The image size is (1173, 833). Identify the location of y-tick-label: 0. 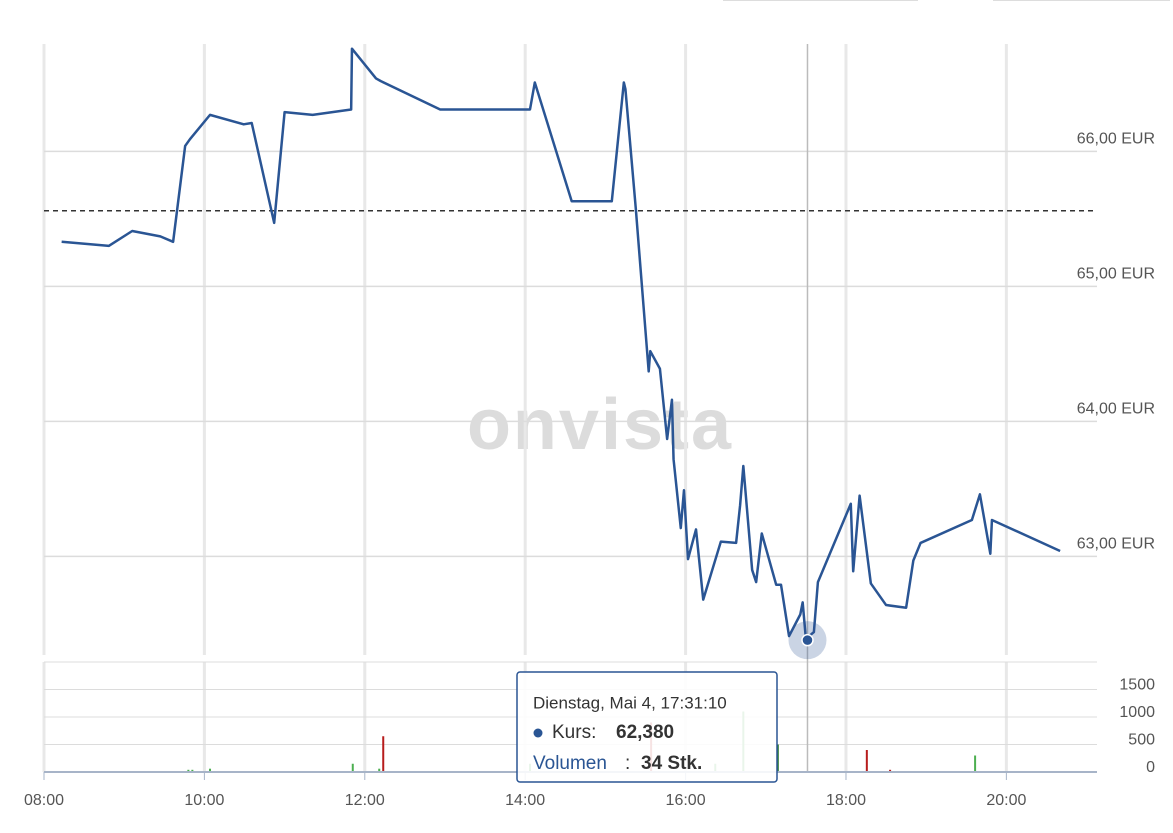
(1150, 767).